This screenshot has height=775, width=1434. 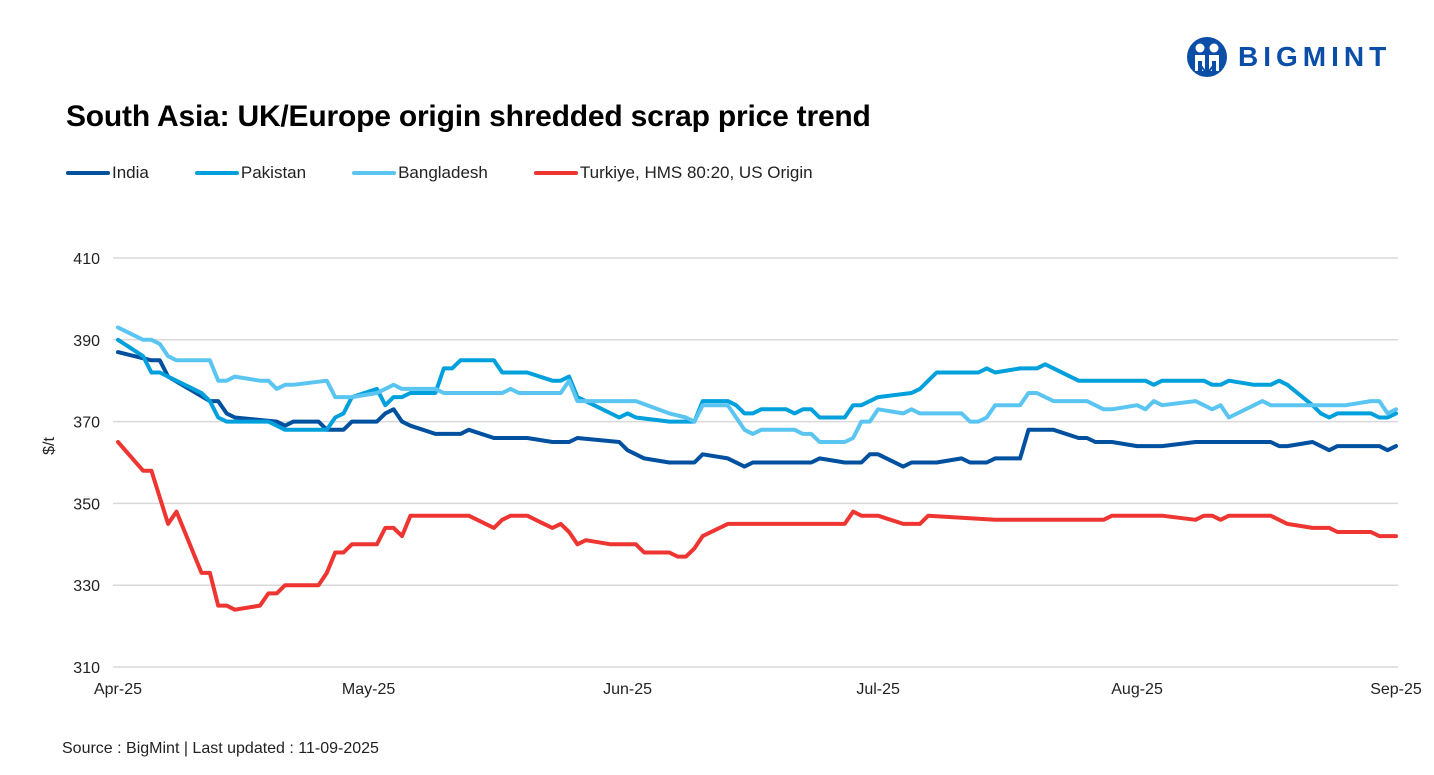 I want to click on legend-label: Bangladesh, so click(x=443, y=172).